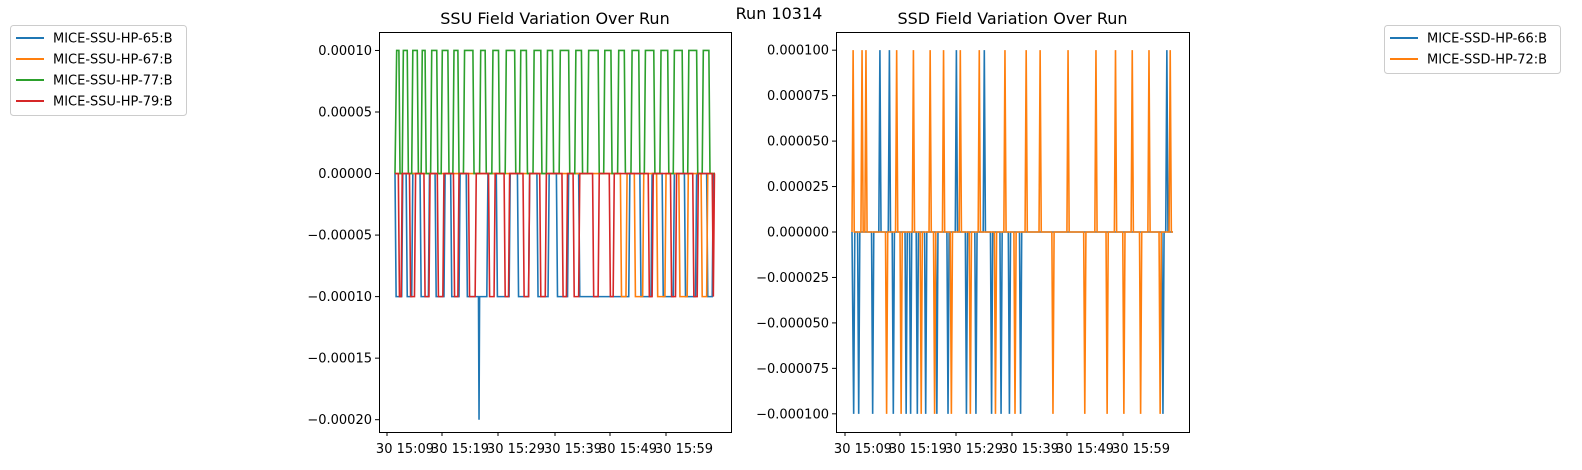 Image resolution: width=1582 pixels, height=470 pixels. What do you see at coordinates (339, 236) in the screenshot?
I see `y-tick-label: −0.00005` at bounding box center [339, 236].